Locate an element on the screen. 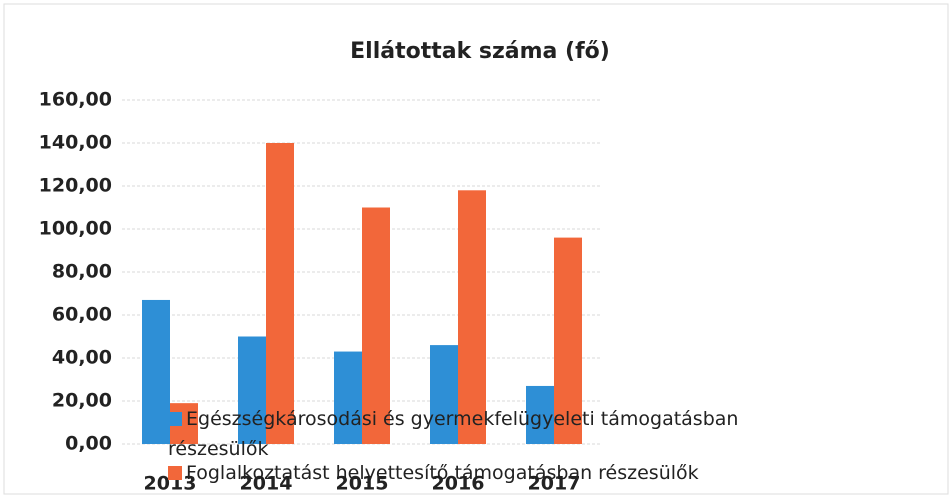  y-tick-label: 140,00 is located at coordinates (75, 143).